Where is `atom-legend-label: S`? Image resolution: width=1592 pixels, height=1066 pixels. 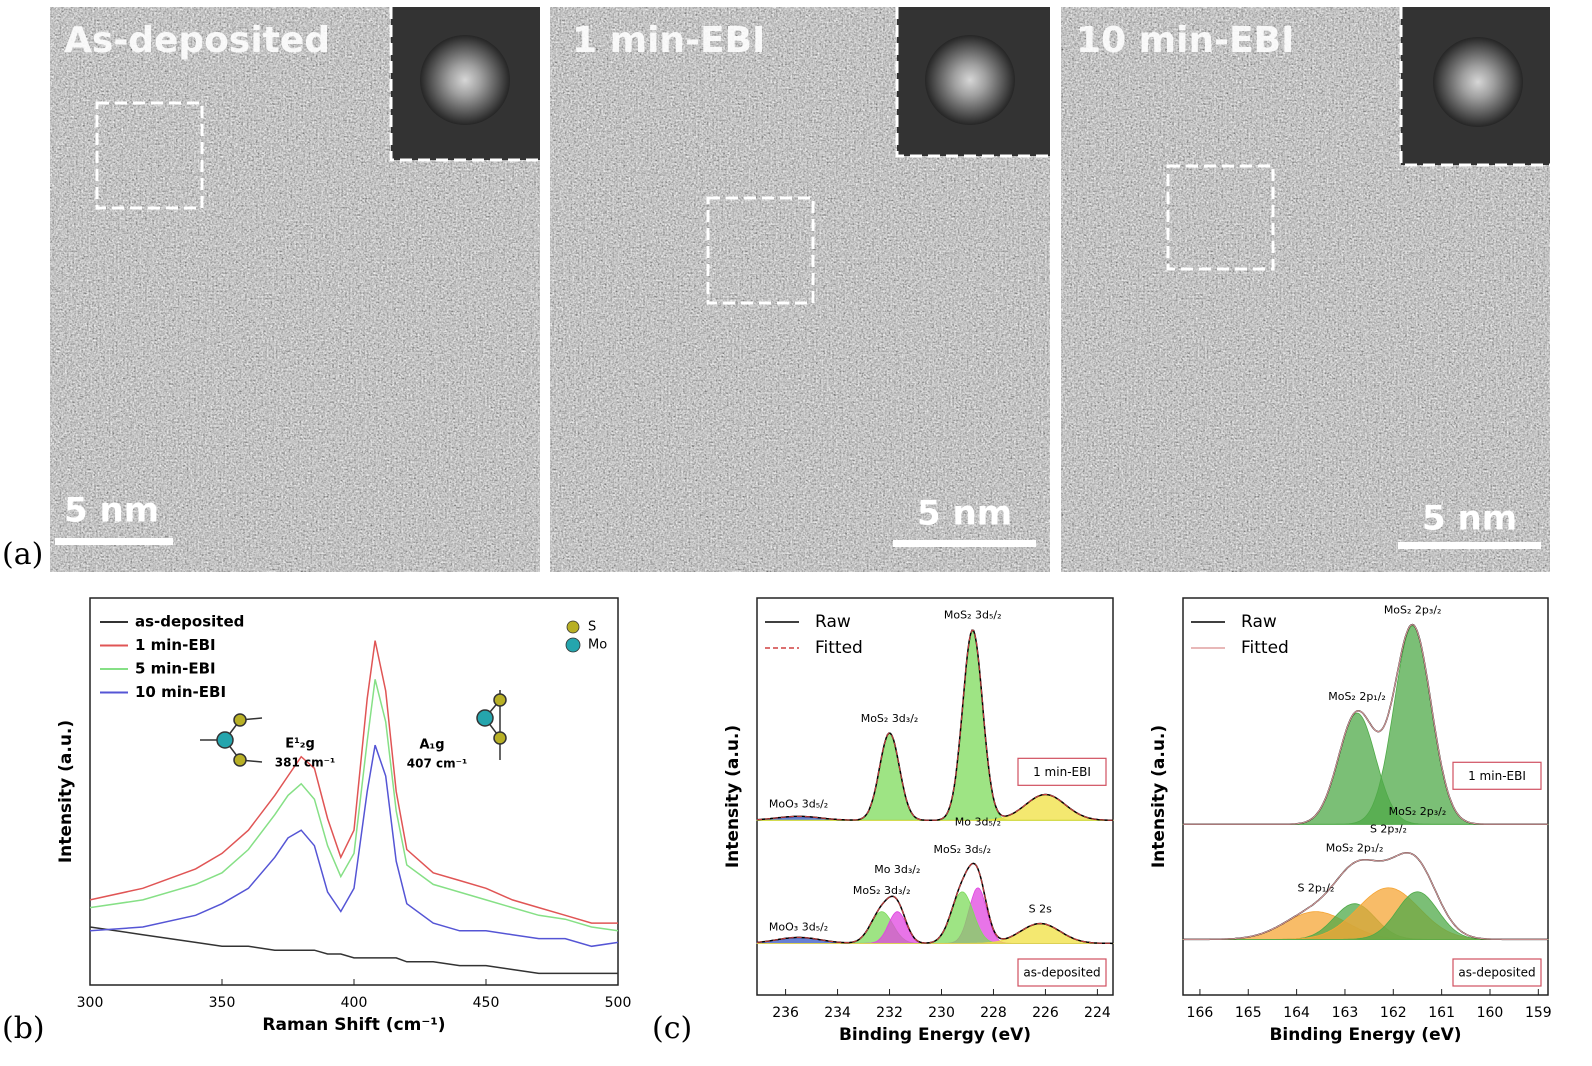 atom-legend-label: S is located at coordinates (592, 627).